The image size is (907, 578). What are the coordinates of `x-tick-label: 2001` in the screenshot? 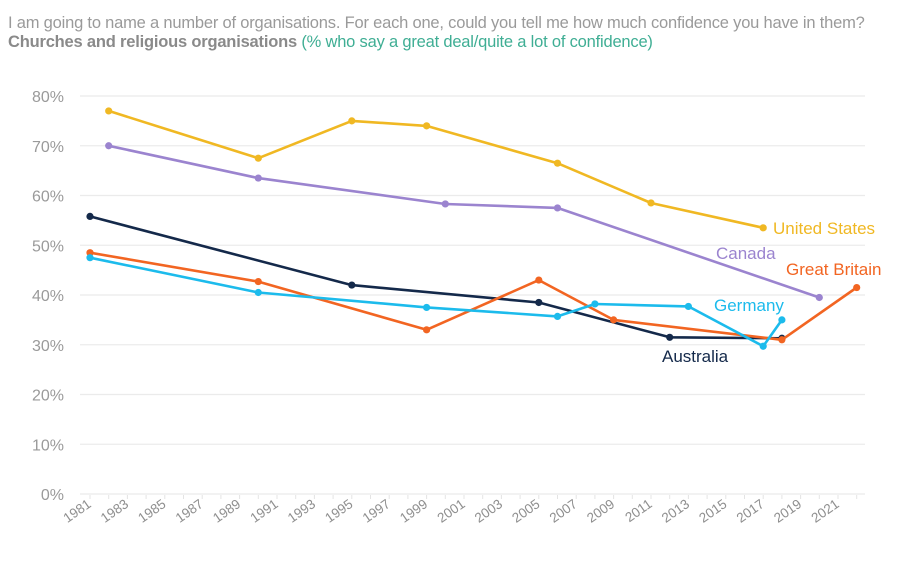 It's located at (451, 511).